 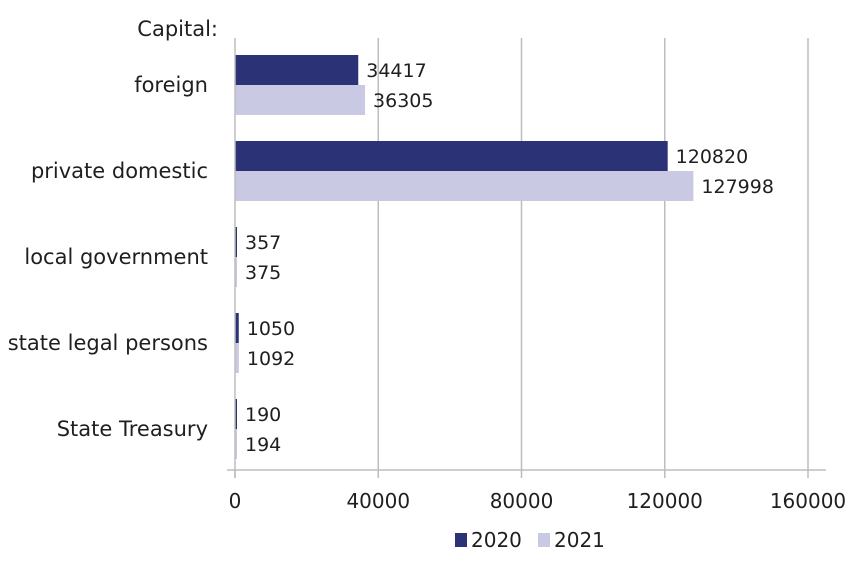 I want to click on category-label: State Treasury, so click(x=132, y=429).